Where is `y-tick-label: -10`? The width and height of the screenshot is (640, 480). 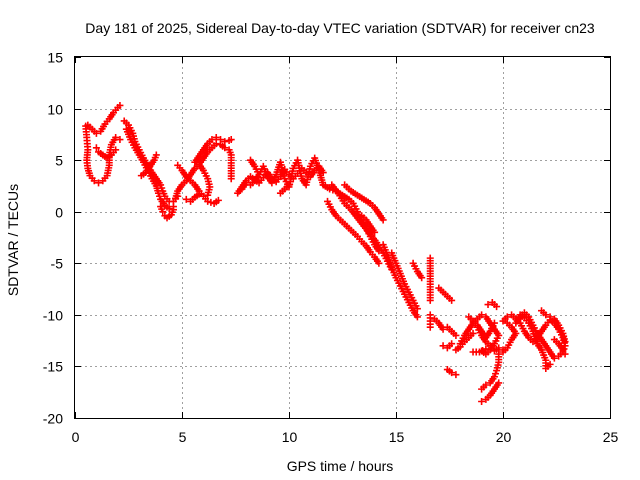
y-tick-label: -10 is located at coordinates (53, 316).